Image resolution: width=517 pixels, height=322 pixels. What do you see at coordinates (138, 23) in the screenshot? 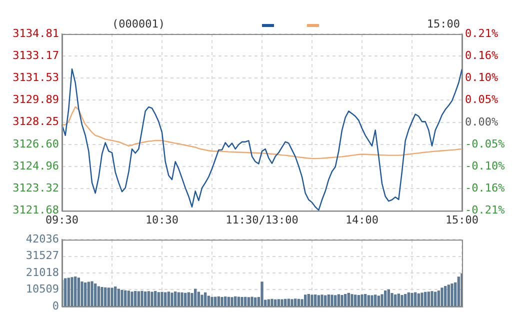
I see `chart-title: (000001)` at bounding box center [138, 23].